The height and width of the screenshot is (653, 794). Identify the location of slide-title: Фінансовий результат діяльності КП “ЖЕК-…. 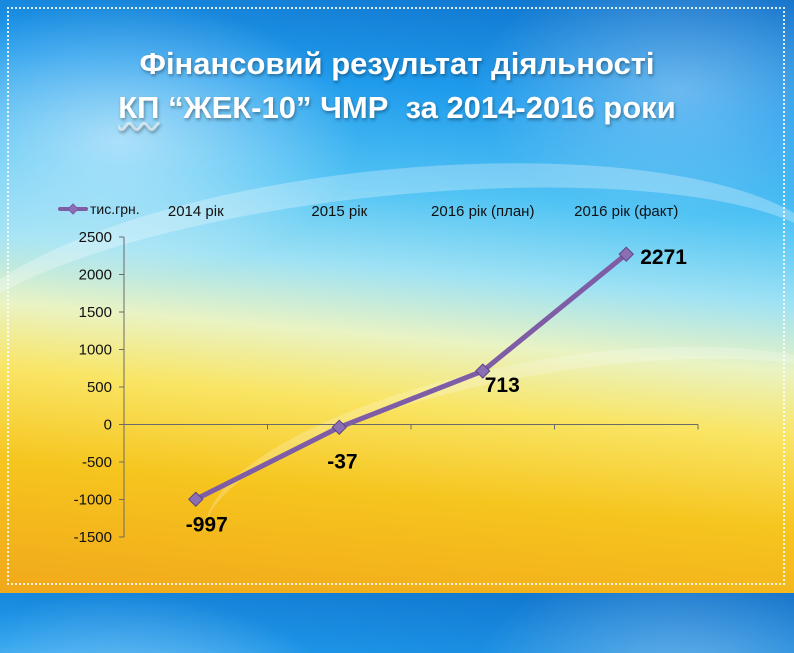
(397, 86).